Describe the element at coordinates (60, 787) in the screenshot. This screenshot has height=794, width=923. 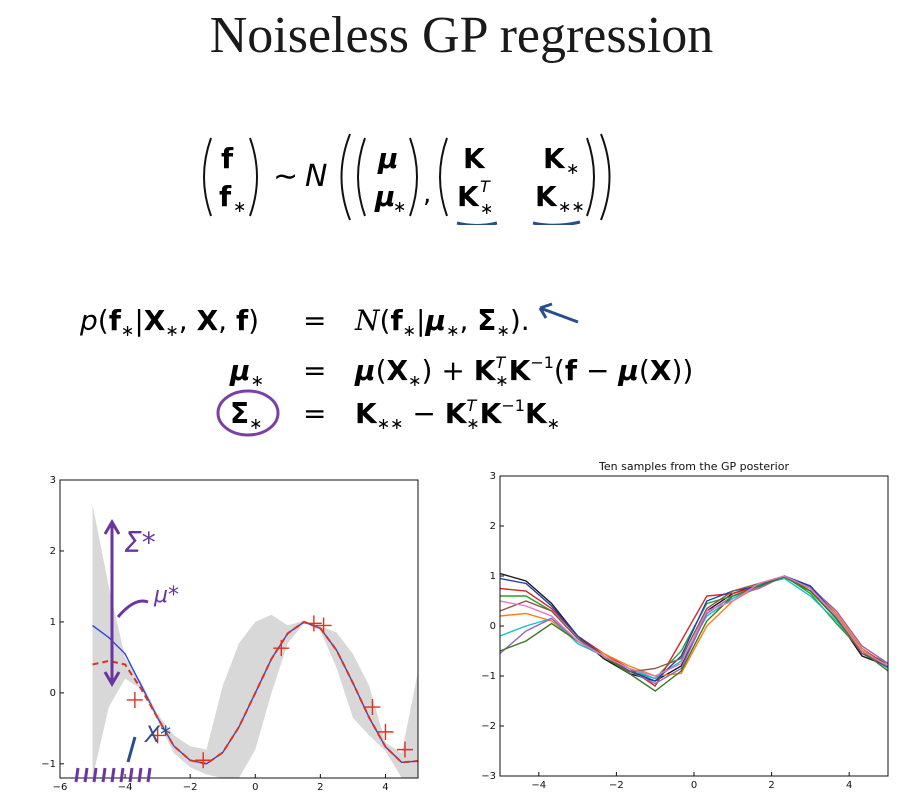
I see `x-tick-label: −6` at that location.